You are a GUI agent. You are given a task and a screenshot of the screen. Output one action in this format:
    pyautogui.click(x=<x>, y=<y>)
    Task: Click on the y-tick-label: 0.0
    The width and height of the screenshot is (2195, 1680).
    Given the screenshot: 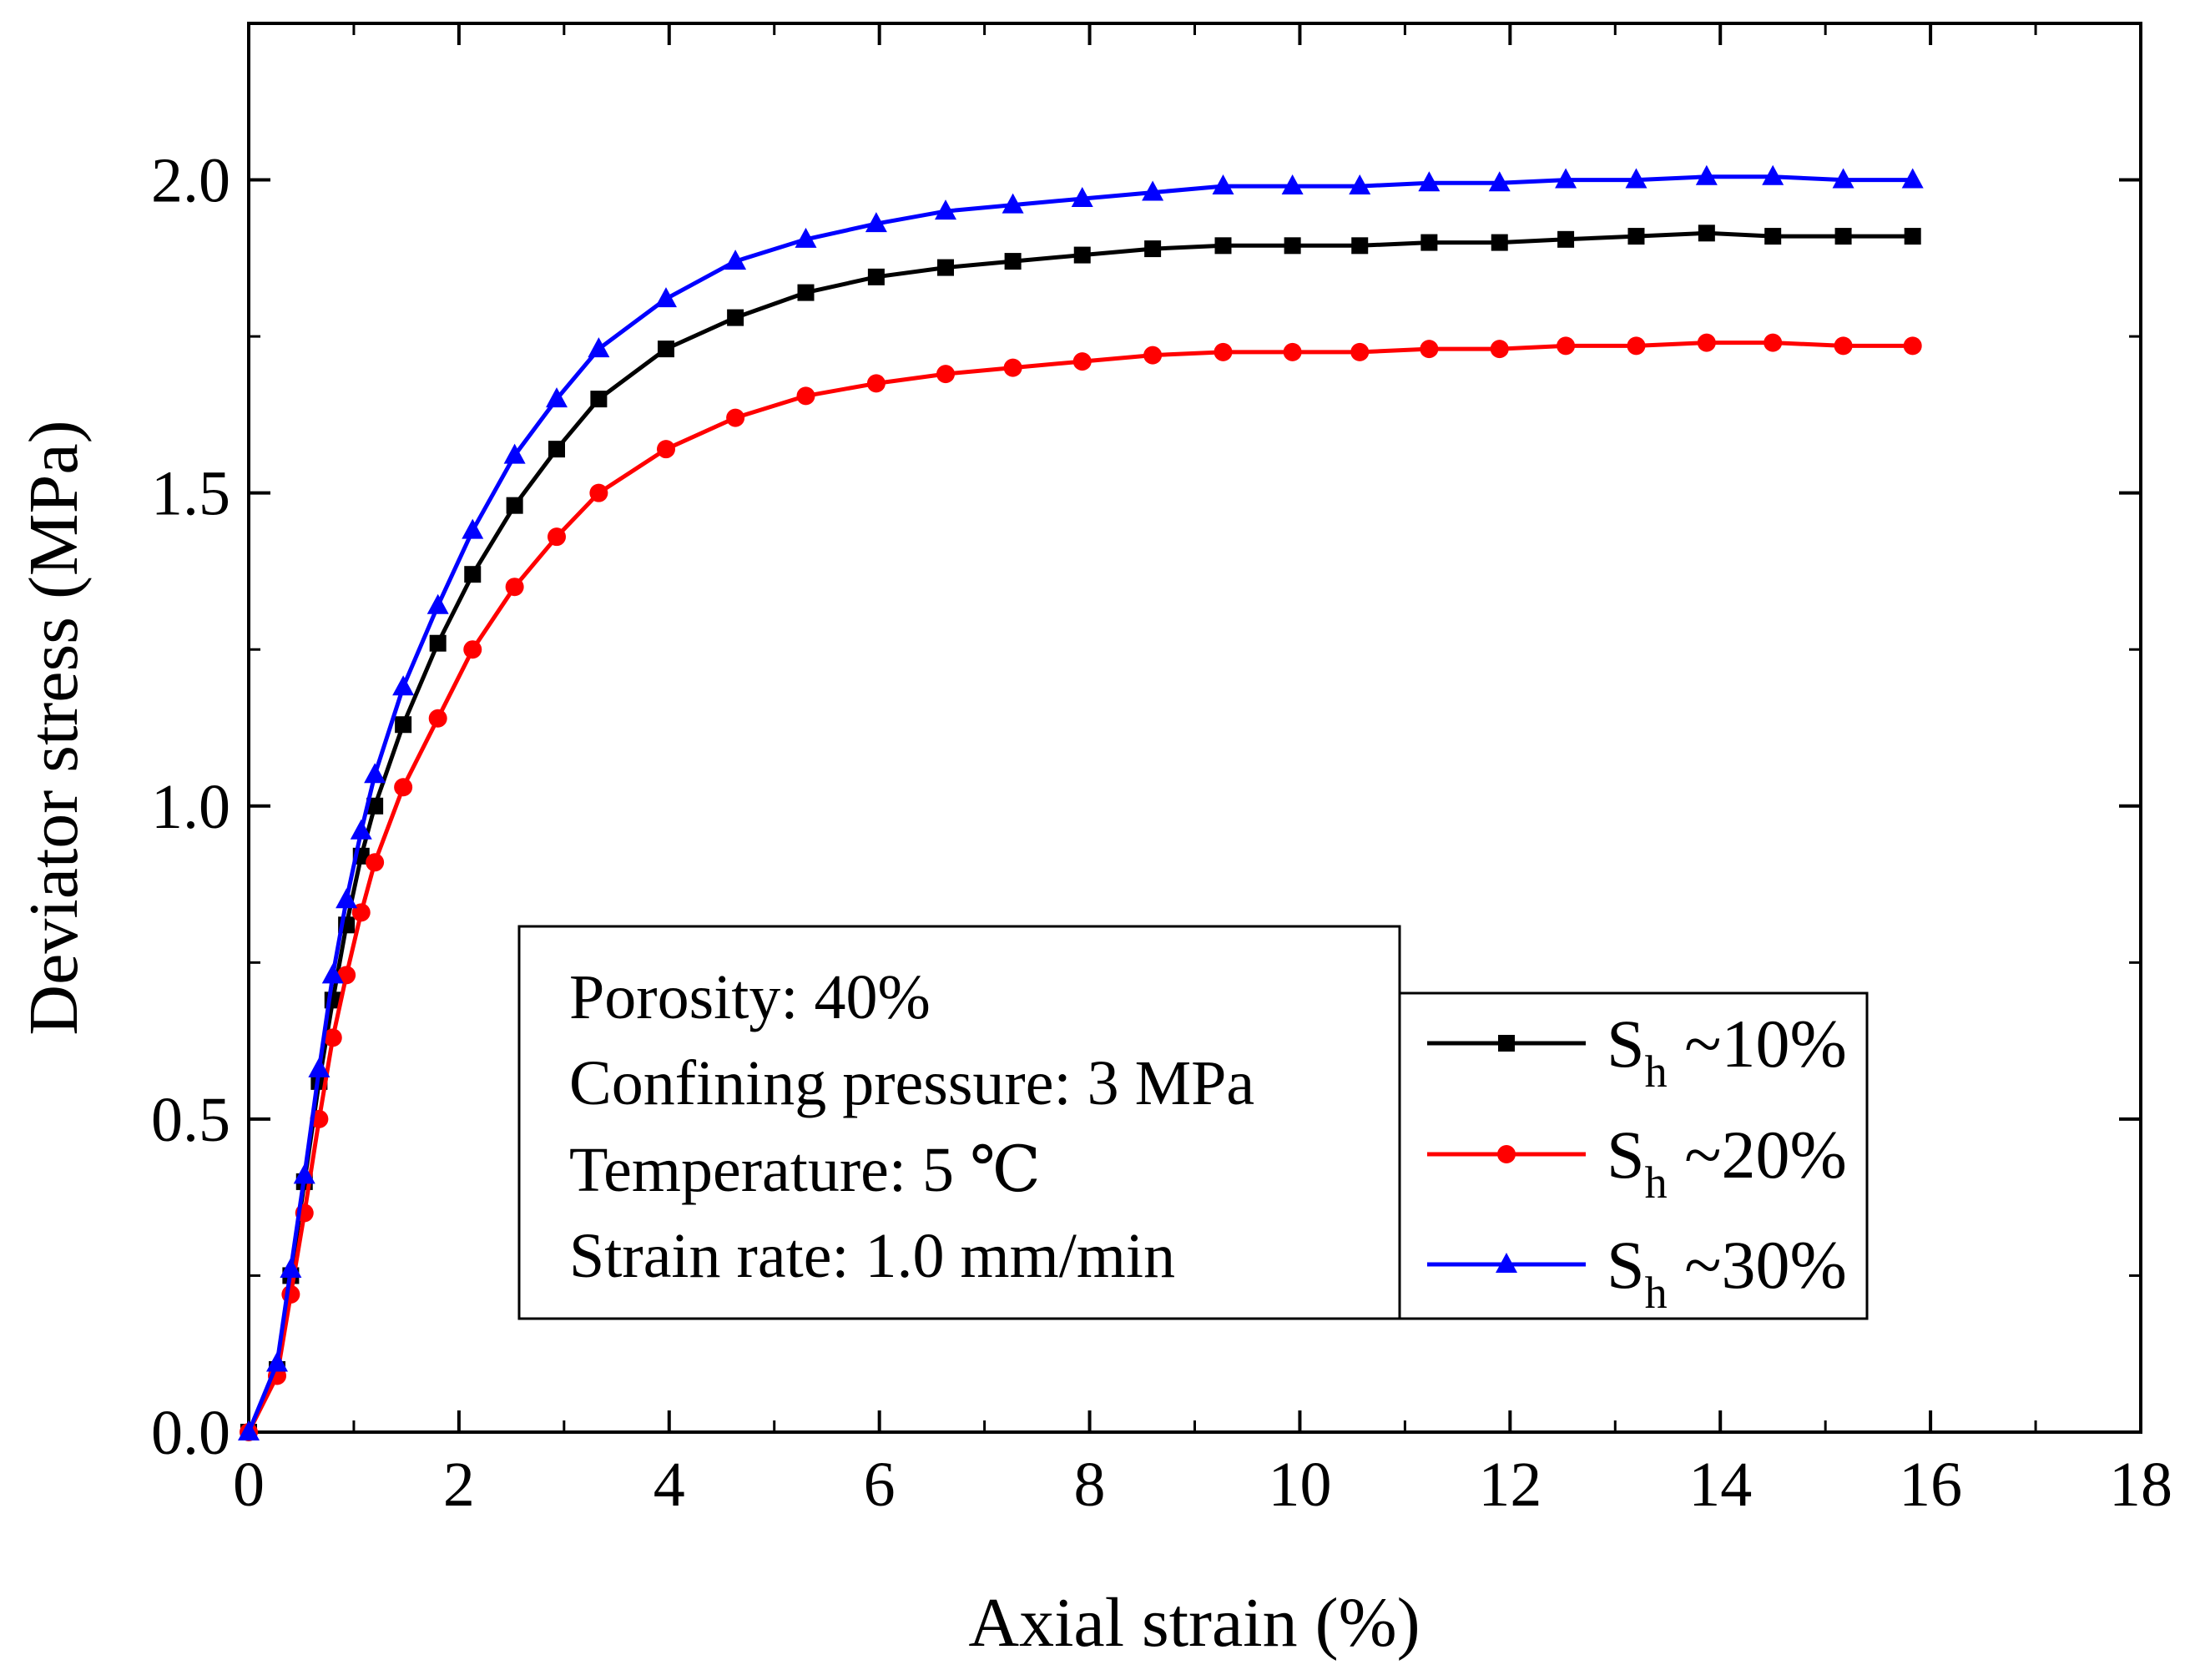 What is the action you would take?
    pyautogui.click(x=190, y=1433)
    